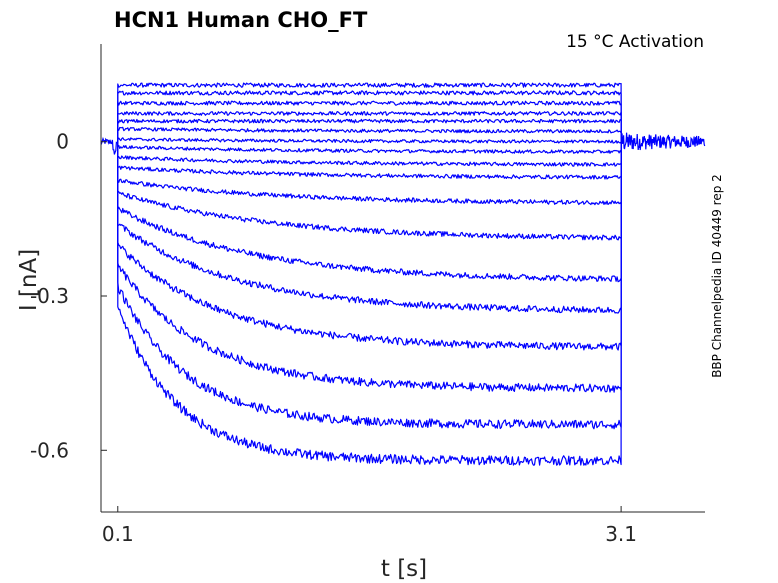  Describe the element at coordinates (621, 534) in the screenshot. I see `x-tick-label: 3.1` at that location.